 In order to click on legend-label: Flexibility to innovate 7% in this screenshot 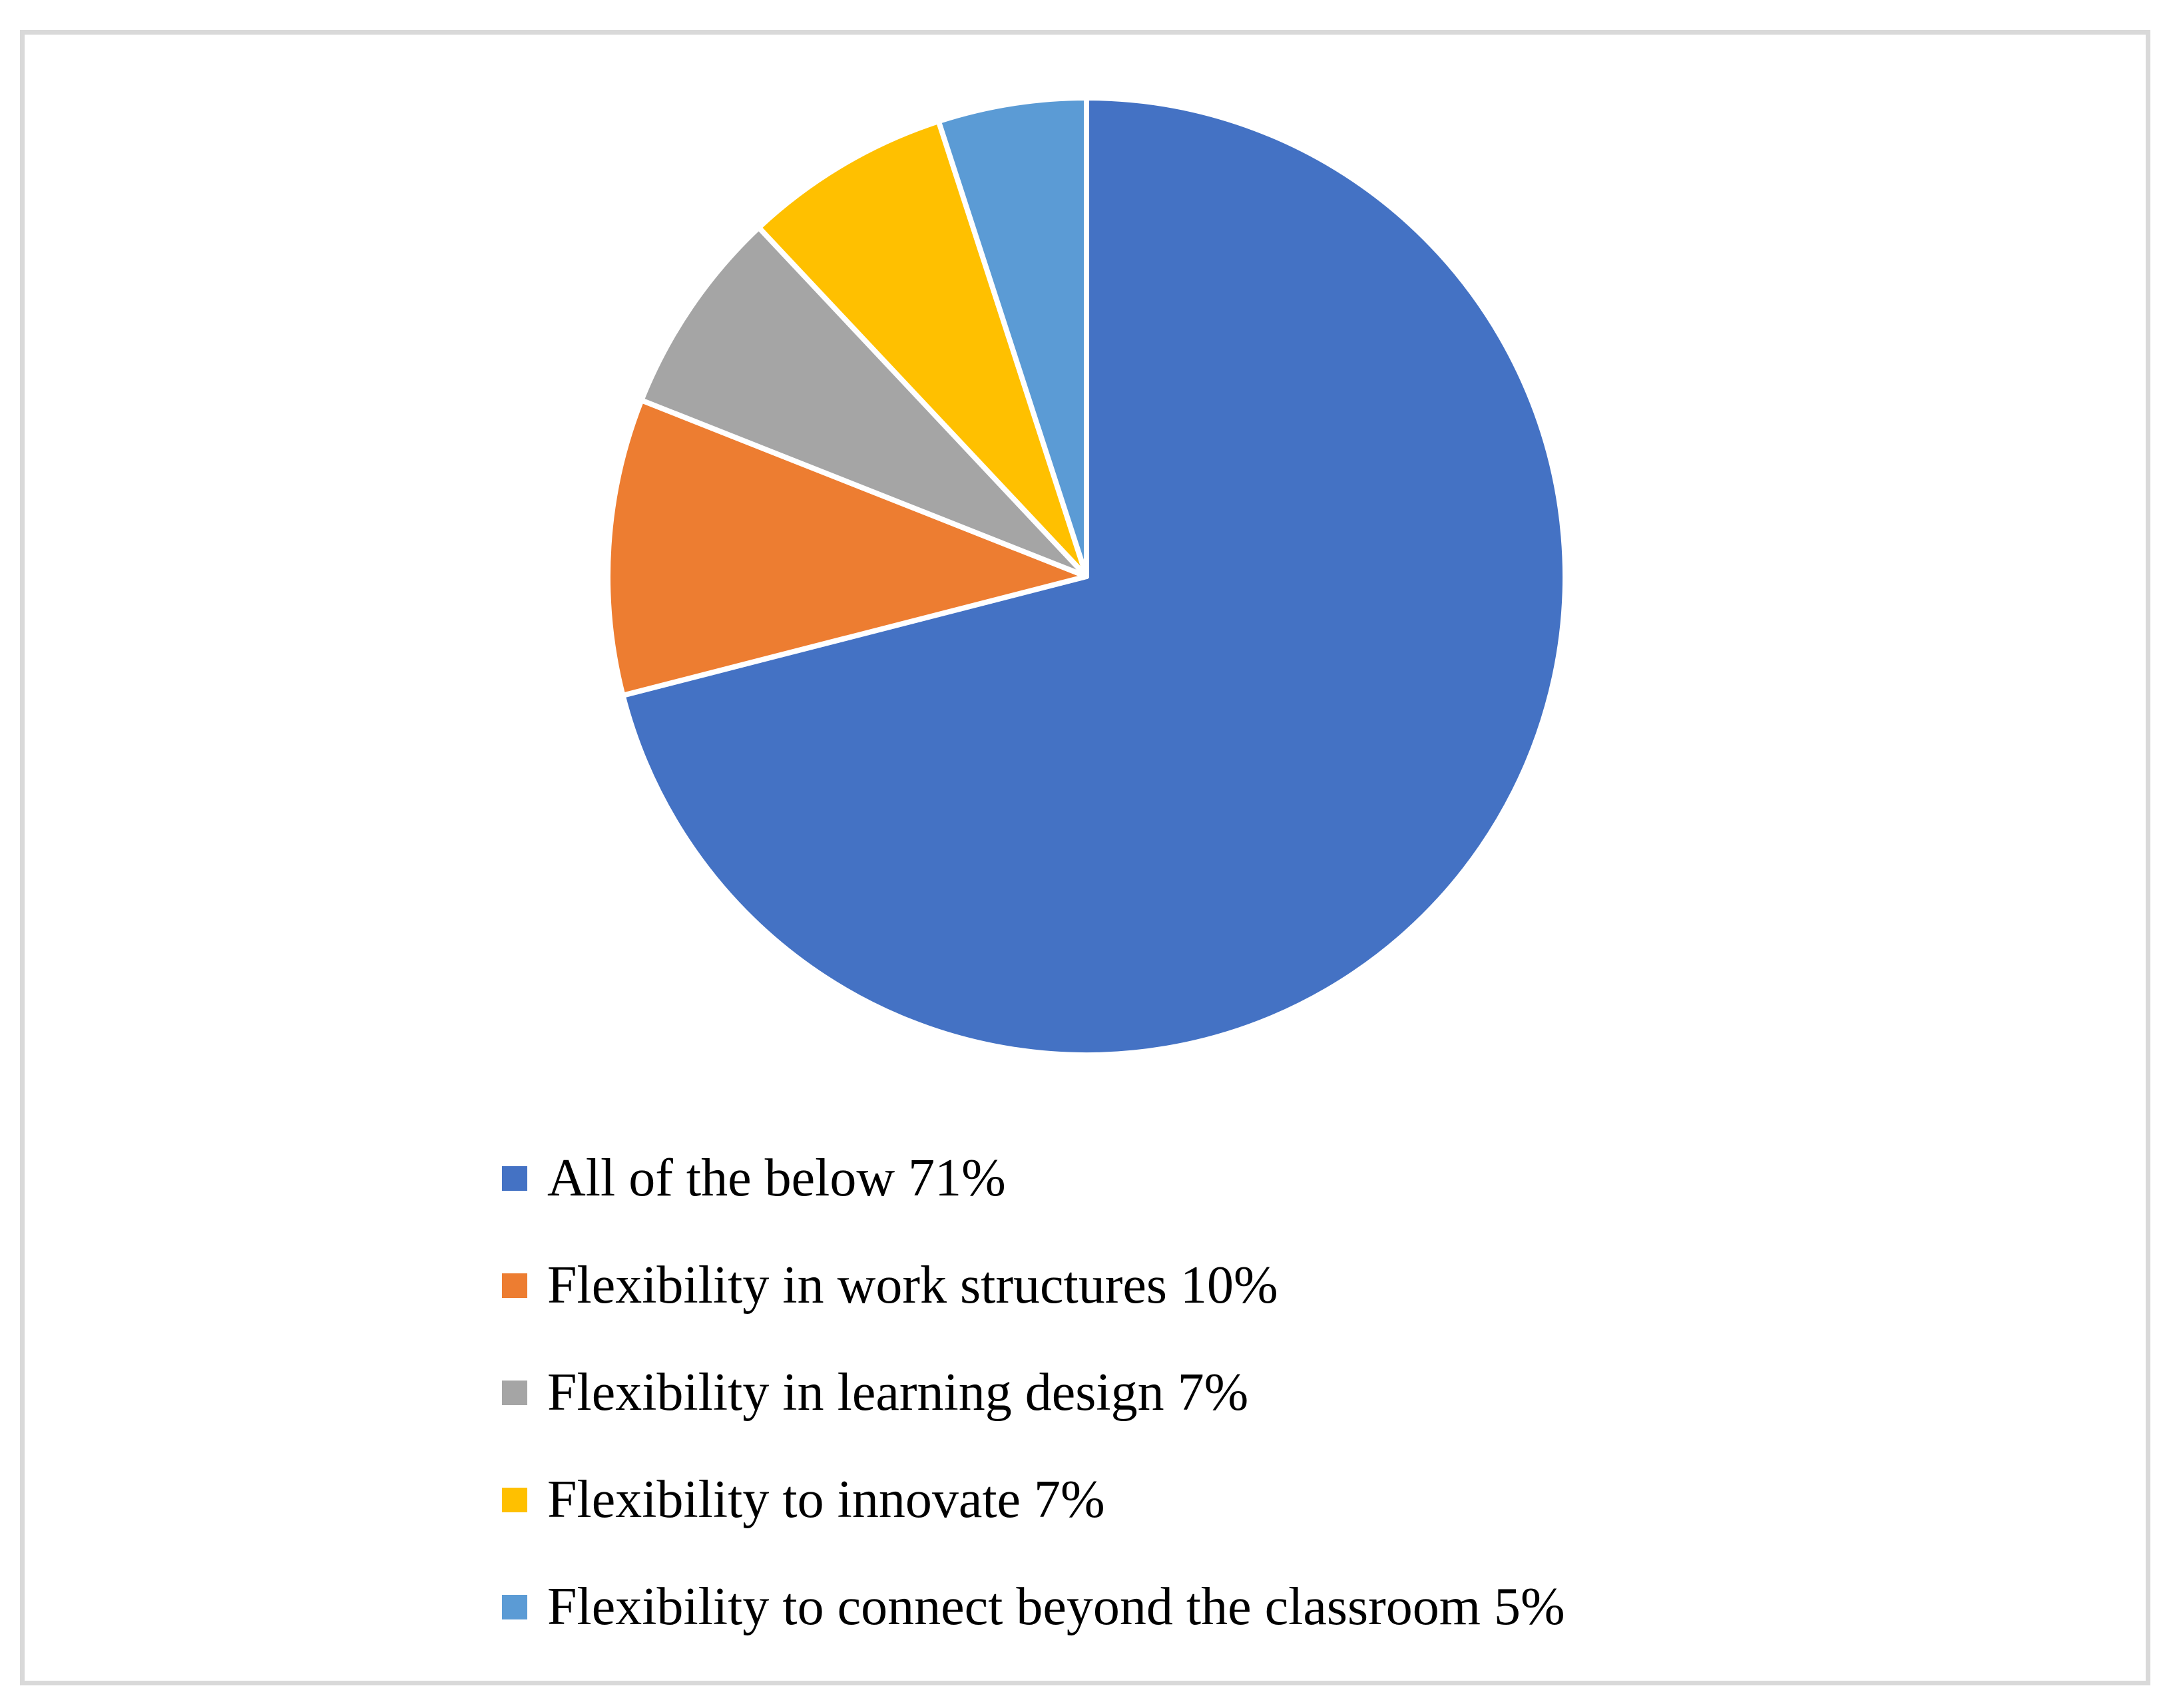, I will do `click(826, 1499)`.